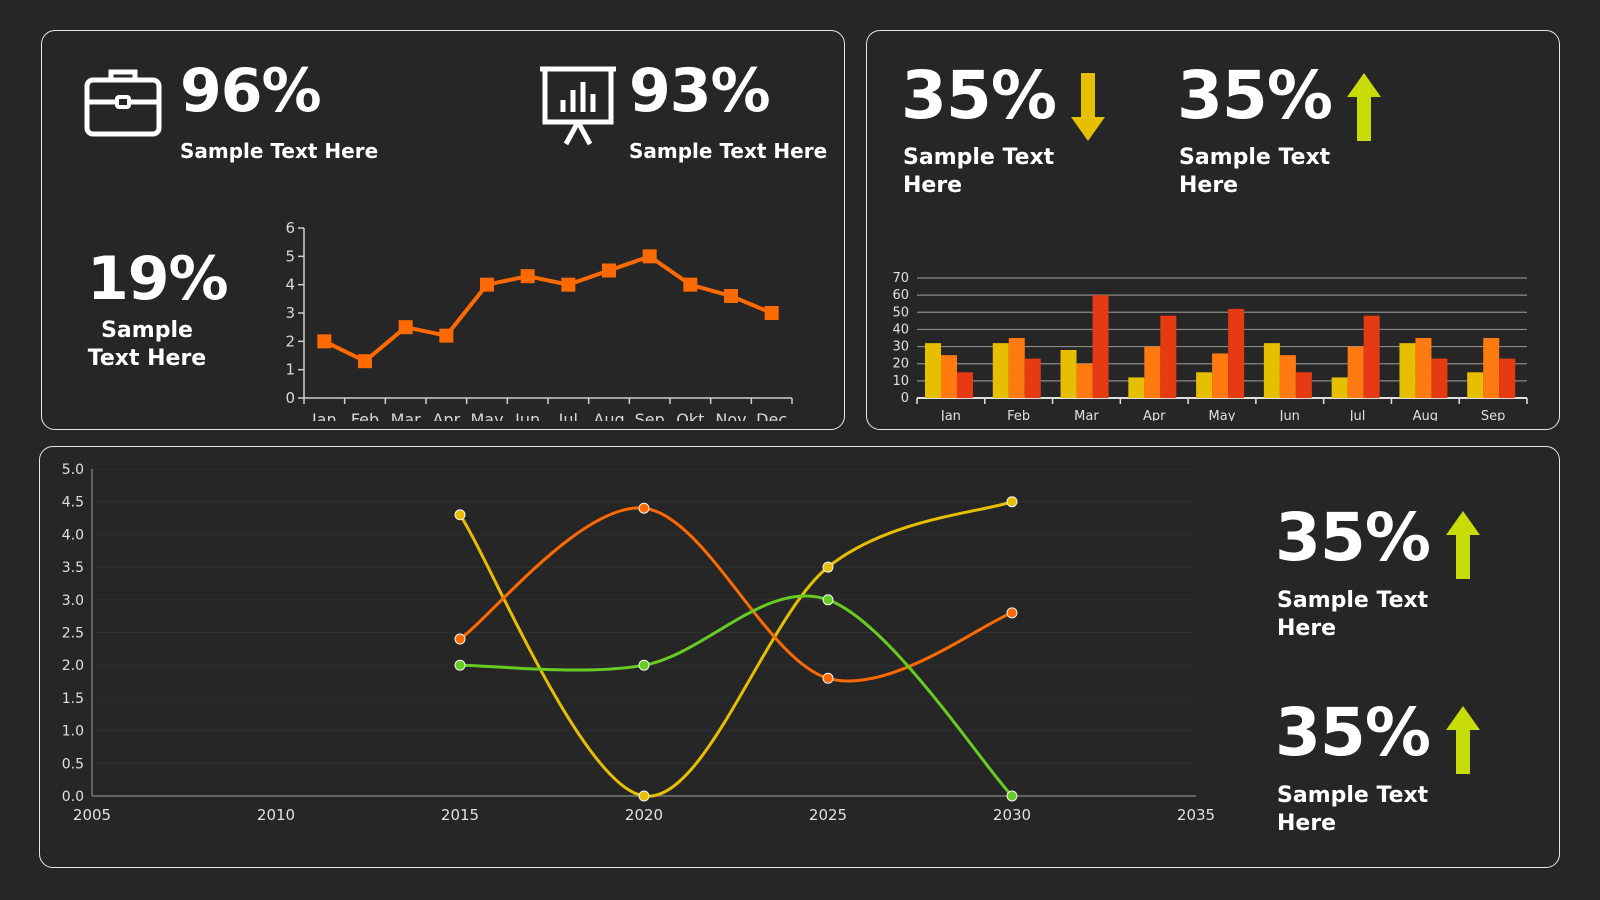  Describe the element at coordinates (1088, 107) in the screenshot. I see `arrow-down-icon` at that location.